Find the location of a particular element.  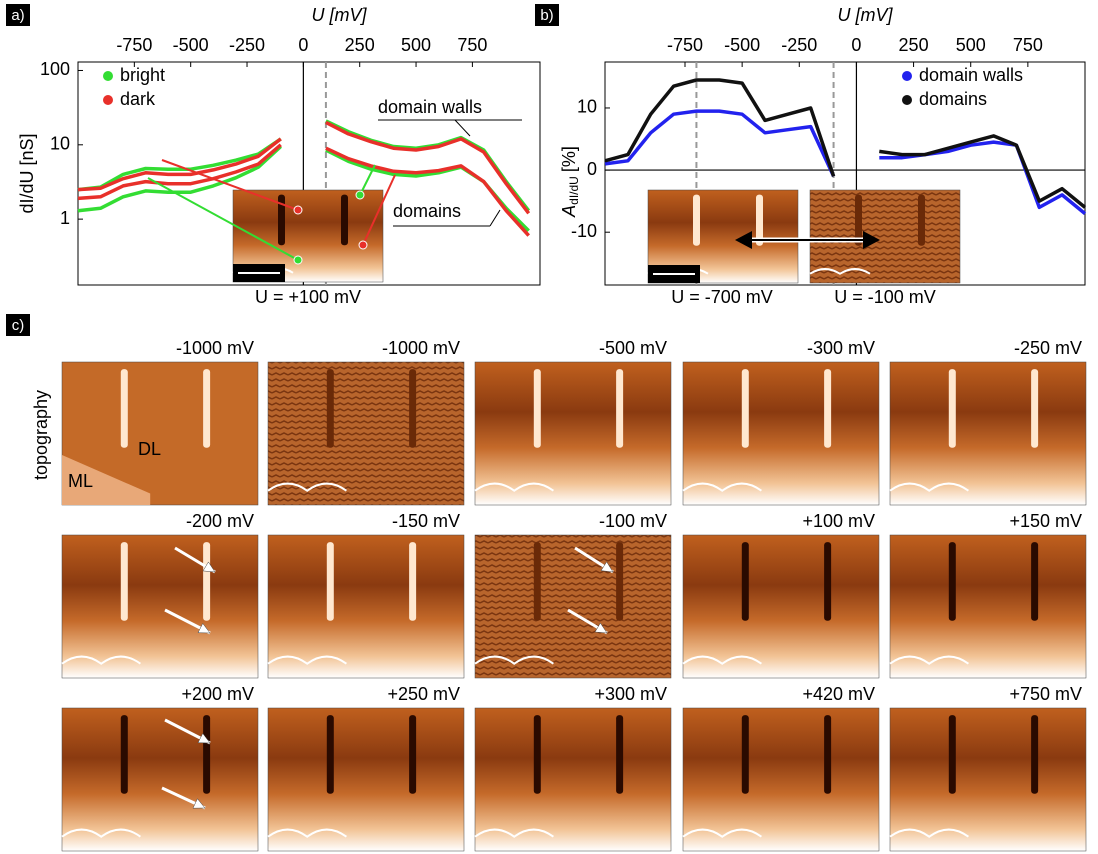

panel-tag: a) is located at coordinates (17, 15).